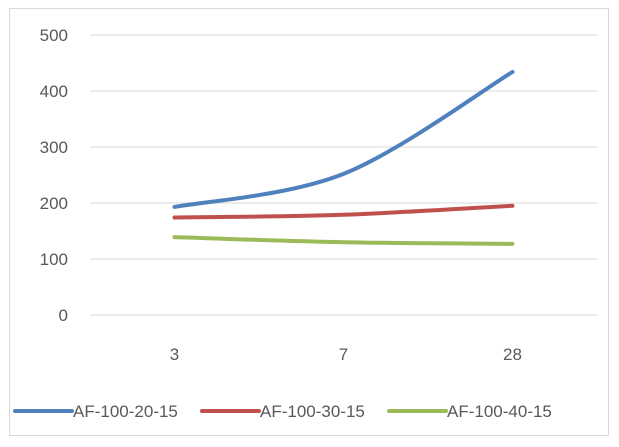  Describe the element at coordinates (63, 315) in the screenshot. I see `y-tick-label: 0` at that location.